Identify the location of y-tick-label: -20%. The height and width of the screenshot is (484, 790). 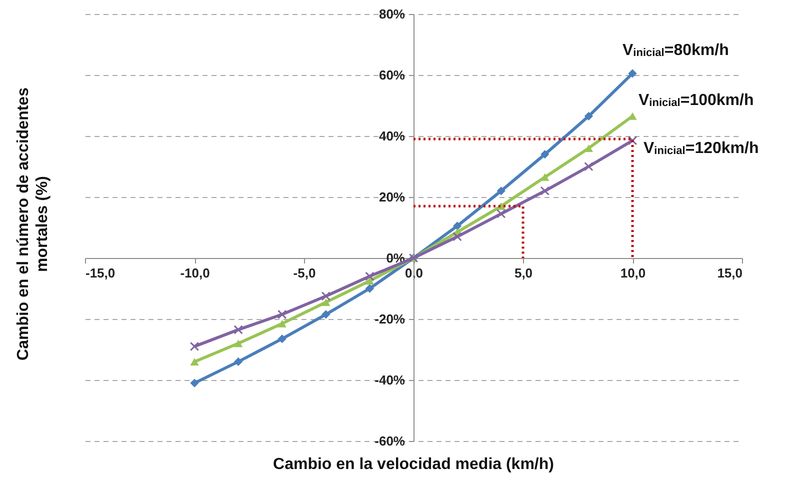
(390, 319).